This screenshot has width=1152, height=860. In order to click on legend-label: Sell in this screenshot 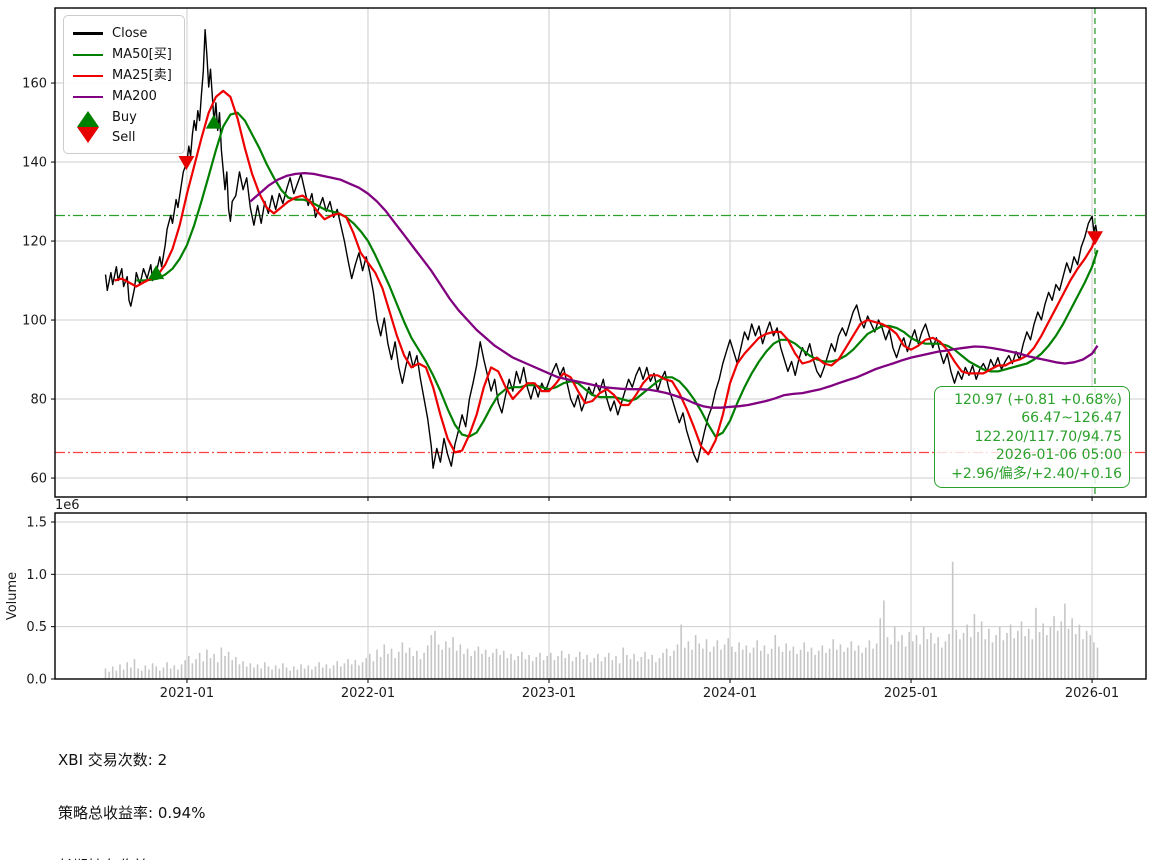, I will do `click(124, 137)`.